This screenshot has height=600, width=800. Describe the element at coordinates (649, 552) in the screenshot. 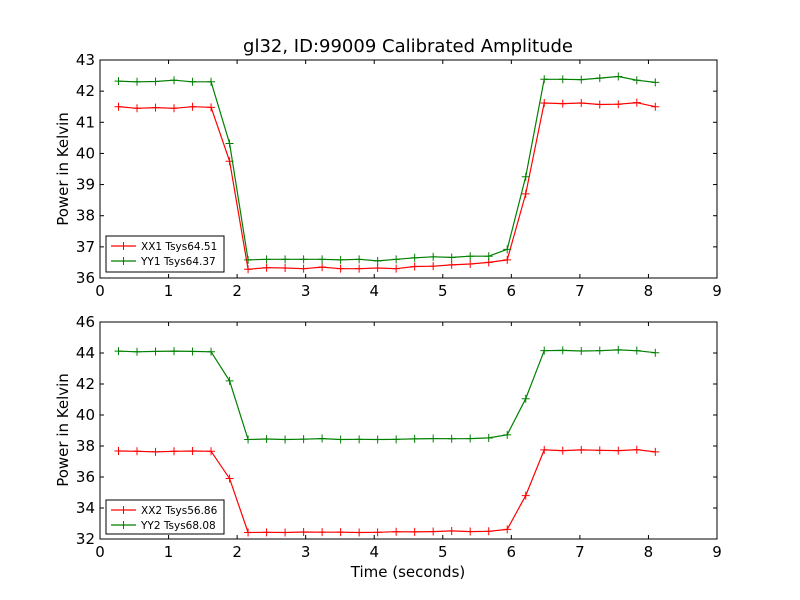

I see `bottom-x-tick-label: 8` at that location.